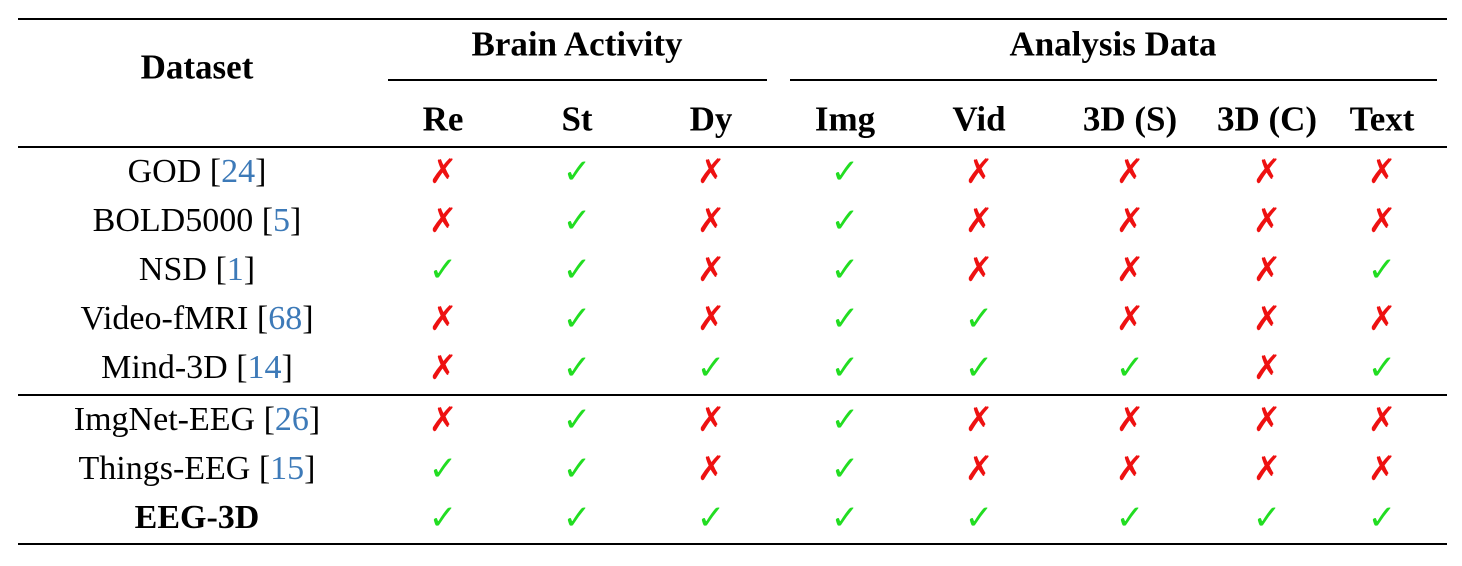  I want to click on dataset-name-video-fmri: Video-fMRI [68], so click(197, 318).